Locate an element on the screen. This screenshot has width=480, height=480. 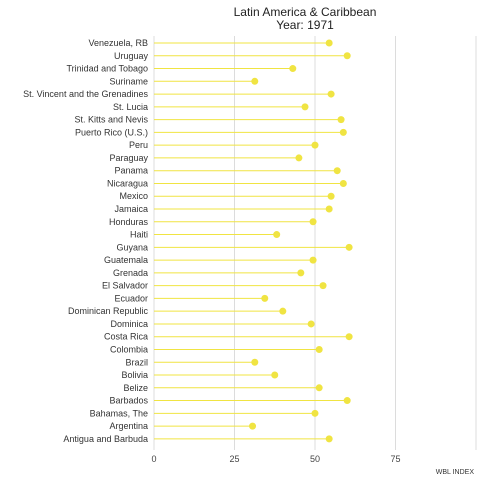
category-label: Dominica is located at coordinates (129, 324).